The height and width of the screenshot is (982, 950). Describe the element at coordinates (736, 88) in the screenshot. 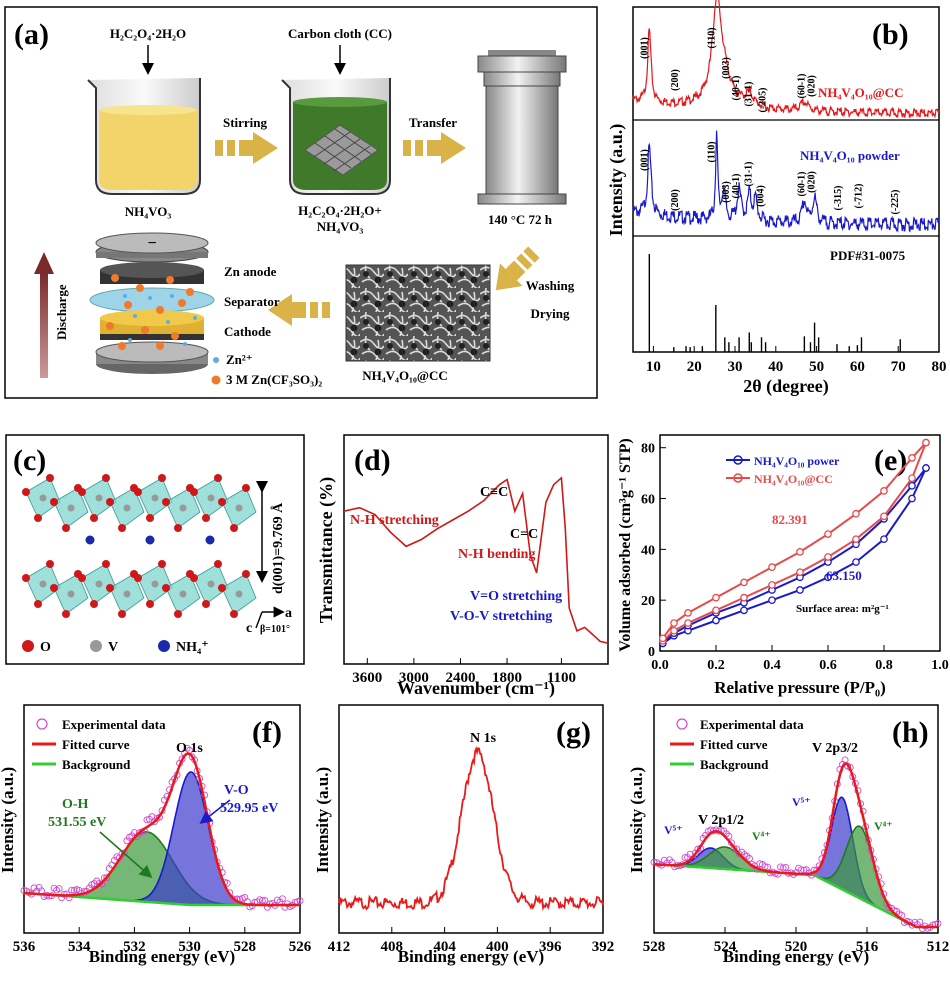

I see `peak-label-cc: (40-1)` at that location.